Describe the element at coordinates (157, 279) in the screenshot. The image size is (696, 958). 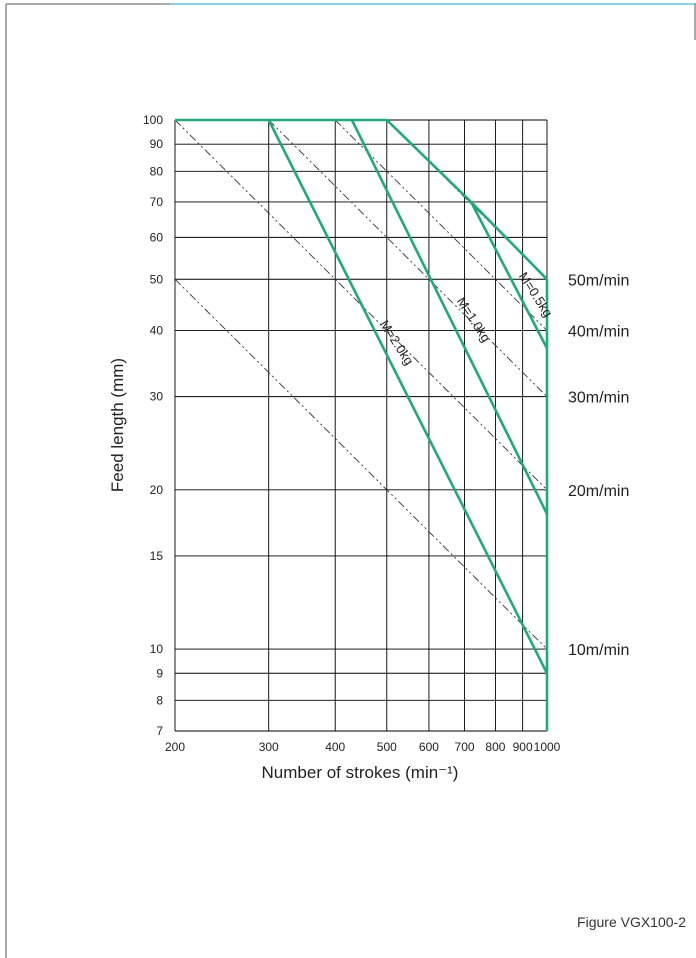
I see `y-tick-label: 50` at that location.